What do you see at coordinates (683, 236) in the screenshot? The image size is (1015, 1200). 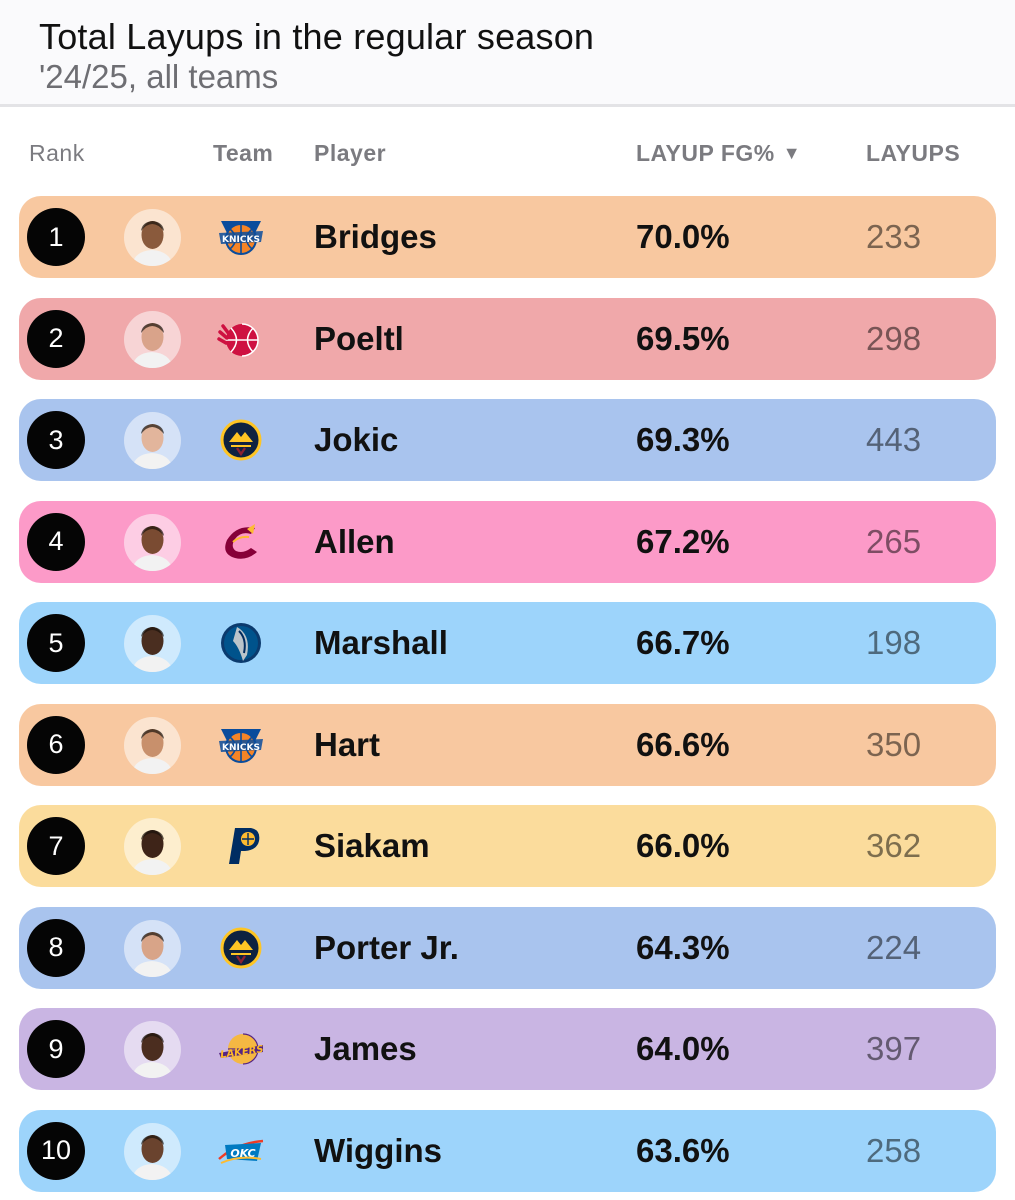 I see `layup-fg-pct: 70.0%` at bounding box center [683, 236].